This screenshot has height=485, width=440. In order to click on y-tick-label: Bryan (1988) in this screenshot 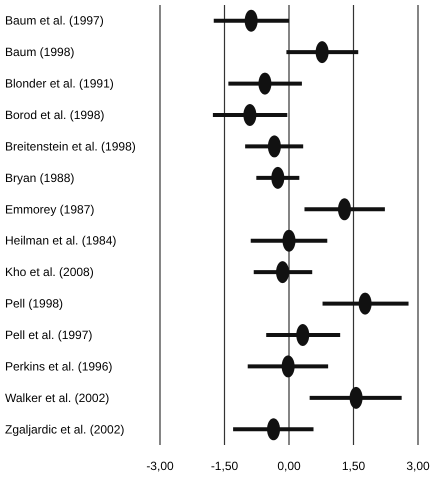, I will do `click(39, 177)`.